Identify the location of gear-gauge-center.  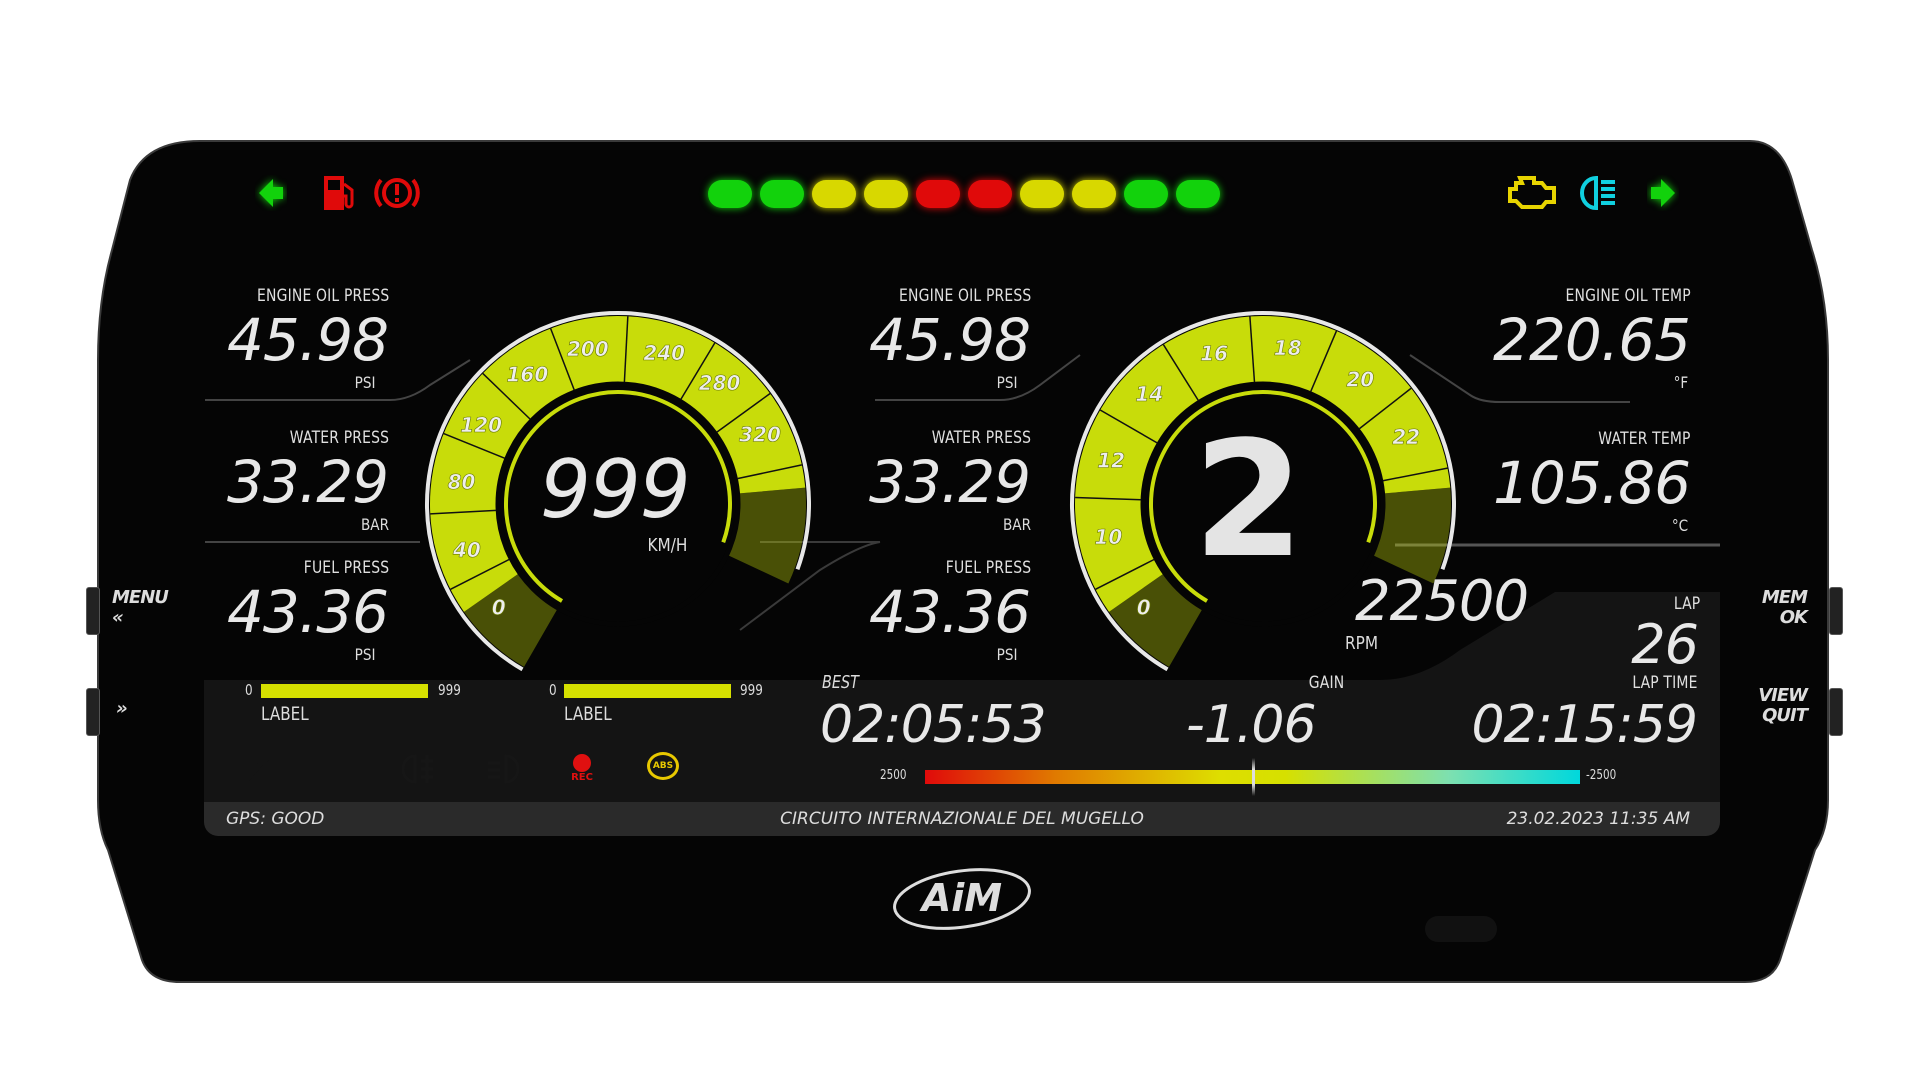
(1263, 504).